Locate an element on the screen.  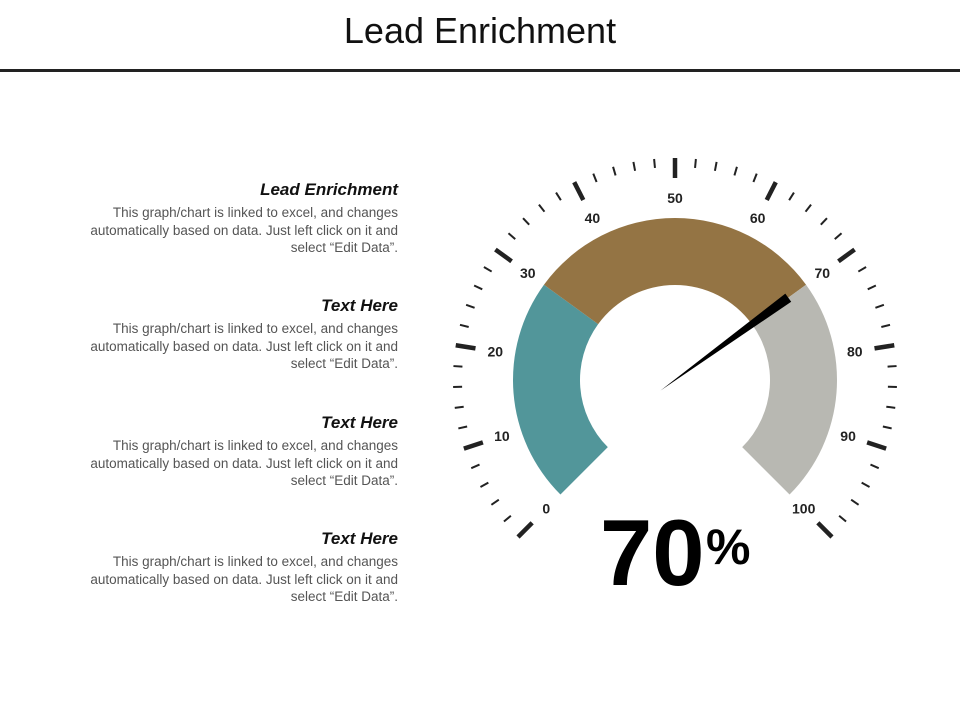
tick-label-70: 70 is located at coordinates (822, 273).